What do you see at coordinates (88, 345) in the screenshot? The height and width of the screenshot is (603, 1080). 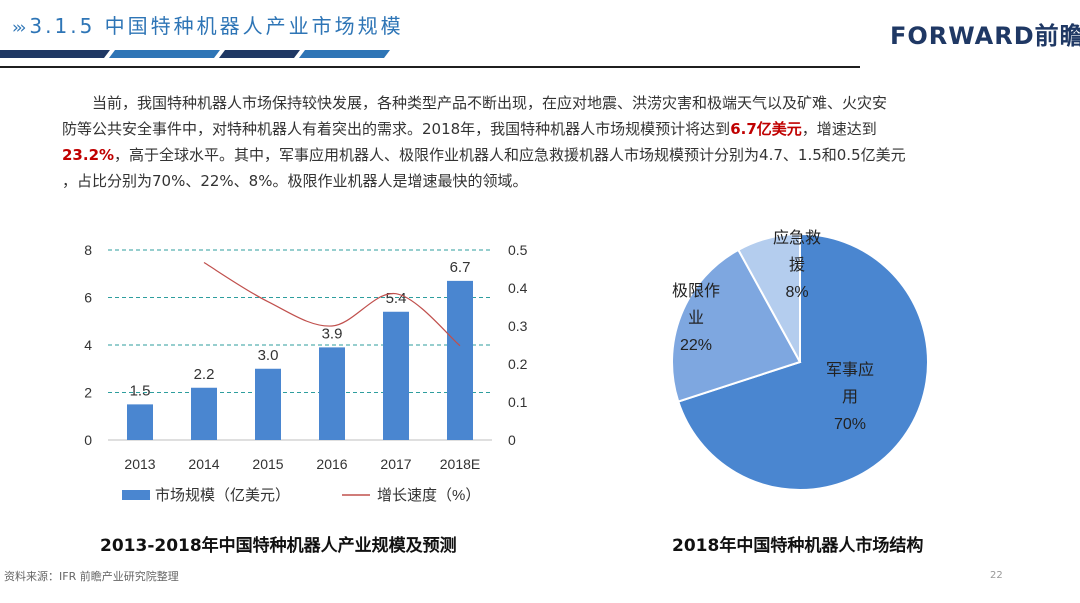 I see `y-tick-label-left: 4` at bounding box center [88, 345].